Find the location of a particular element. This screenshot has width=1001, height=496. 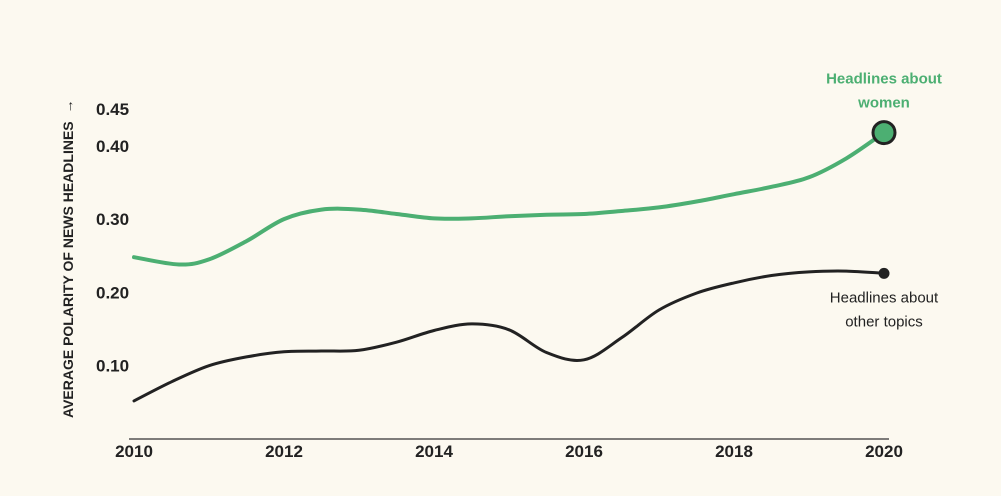

series-label-other-topics: Headlines about other topics is located at coordinates (884, 309).